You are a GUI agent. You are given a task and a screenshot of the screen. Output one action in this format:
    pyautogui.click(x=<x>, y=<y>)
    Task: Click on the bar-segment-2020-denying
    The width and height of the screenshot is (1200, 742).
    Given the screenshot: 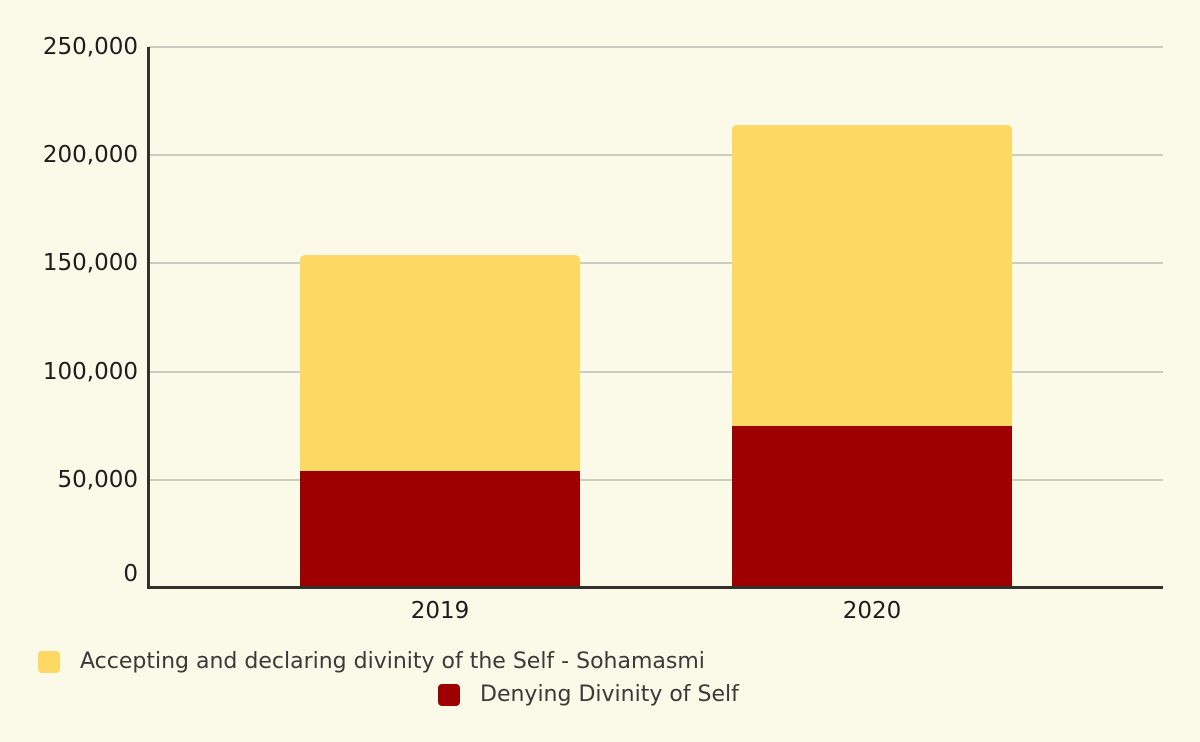 What is the action you would take?
    pyautogui.click(x=872, y=506)
    